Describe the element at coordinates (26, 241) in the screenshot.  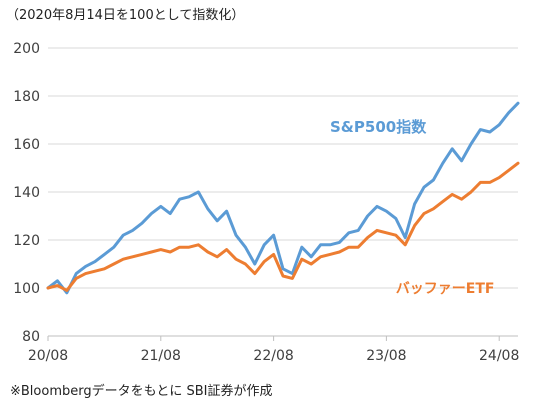
I see `y-tick-label: 120` at that location.